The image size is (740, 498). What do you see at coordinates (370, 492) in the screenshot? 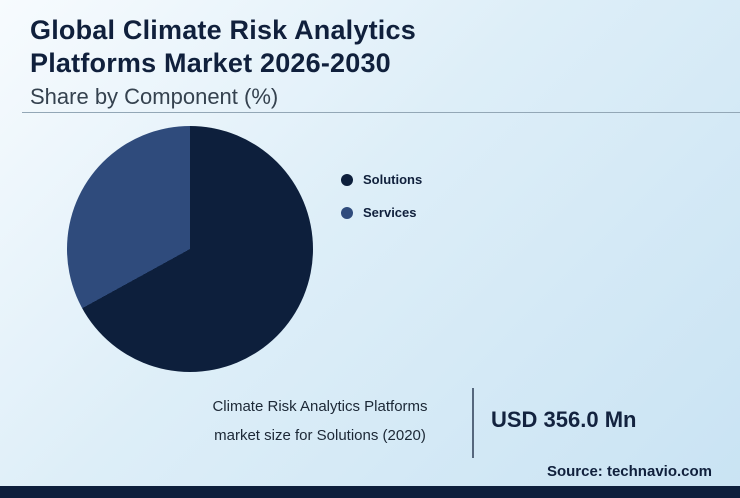
I see `footer-bar` at bounding box center [370, 492].